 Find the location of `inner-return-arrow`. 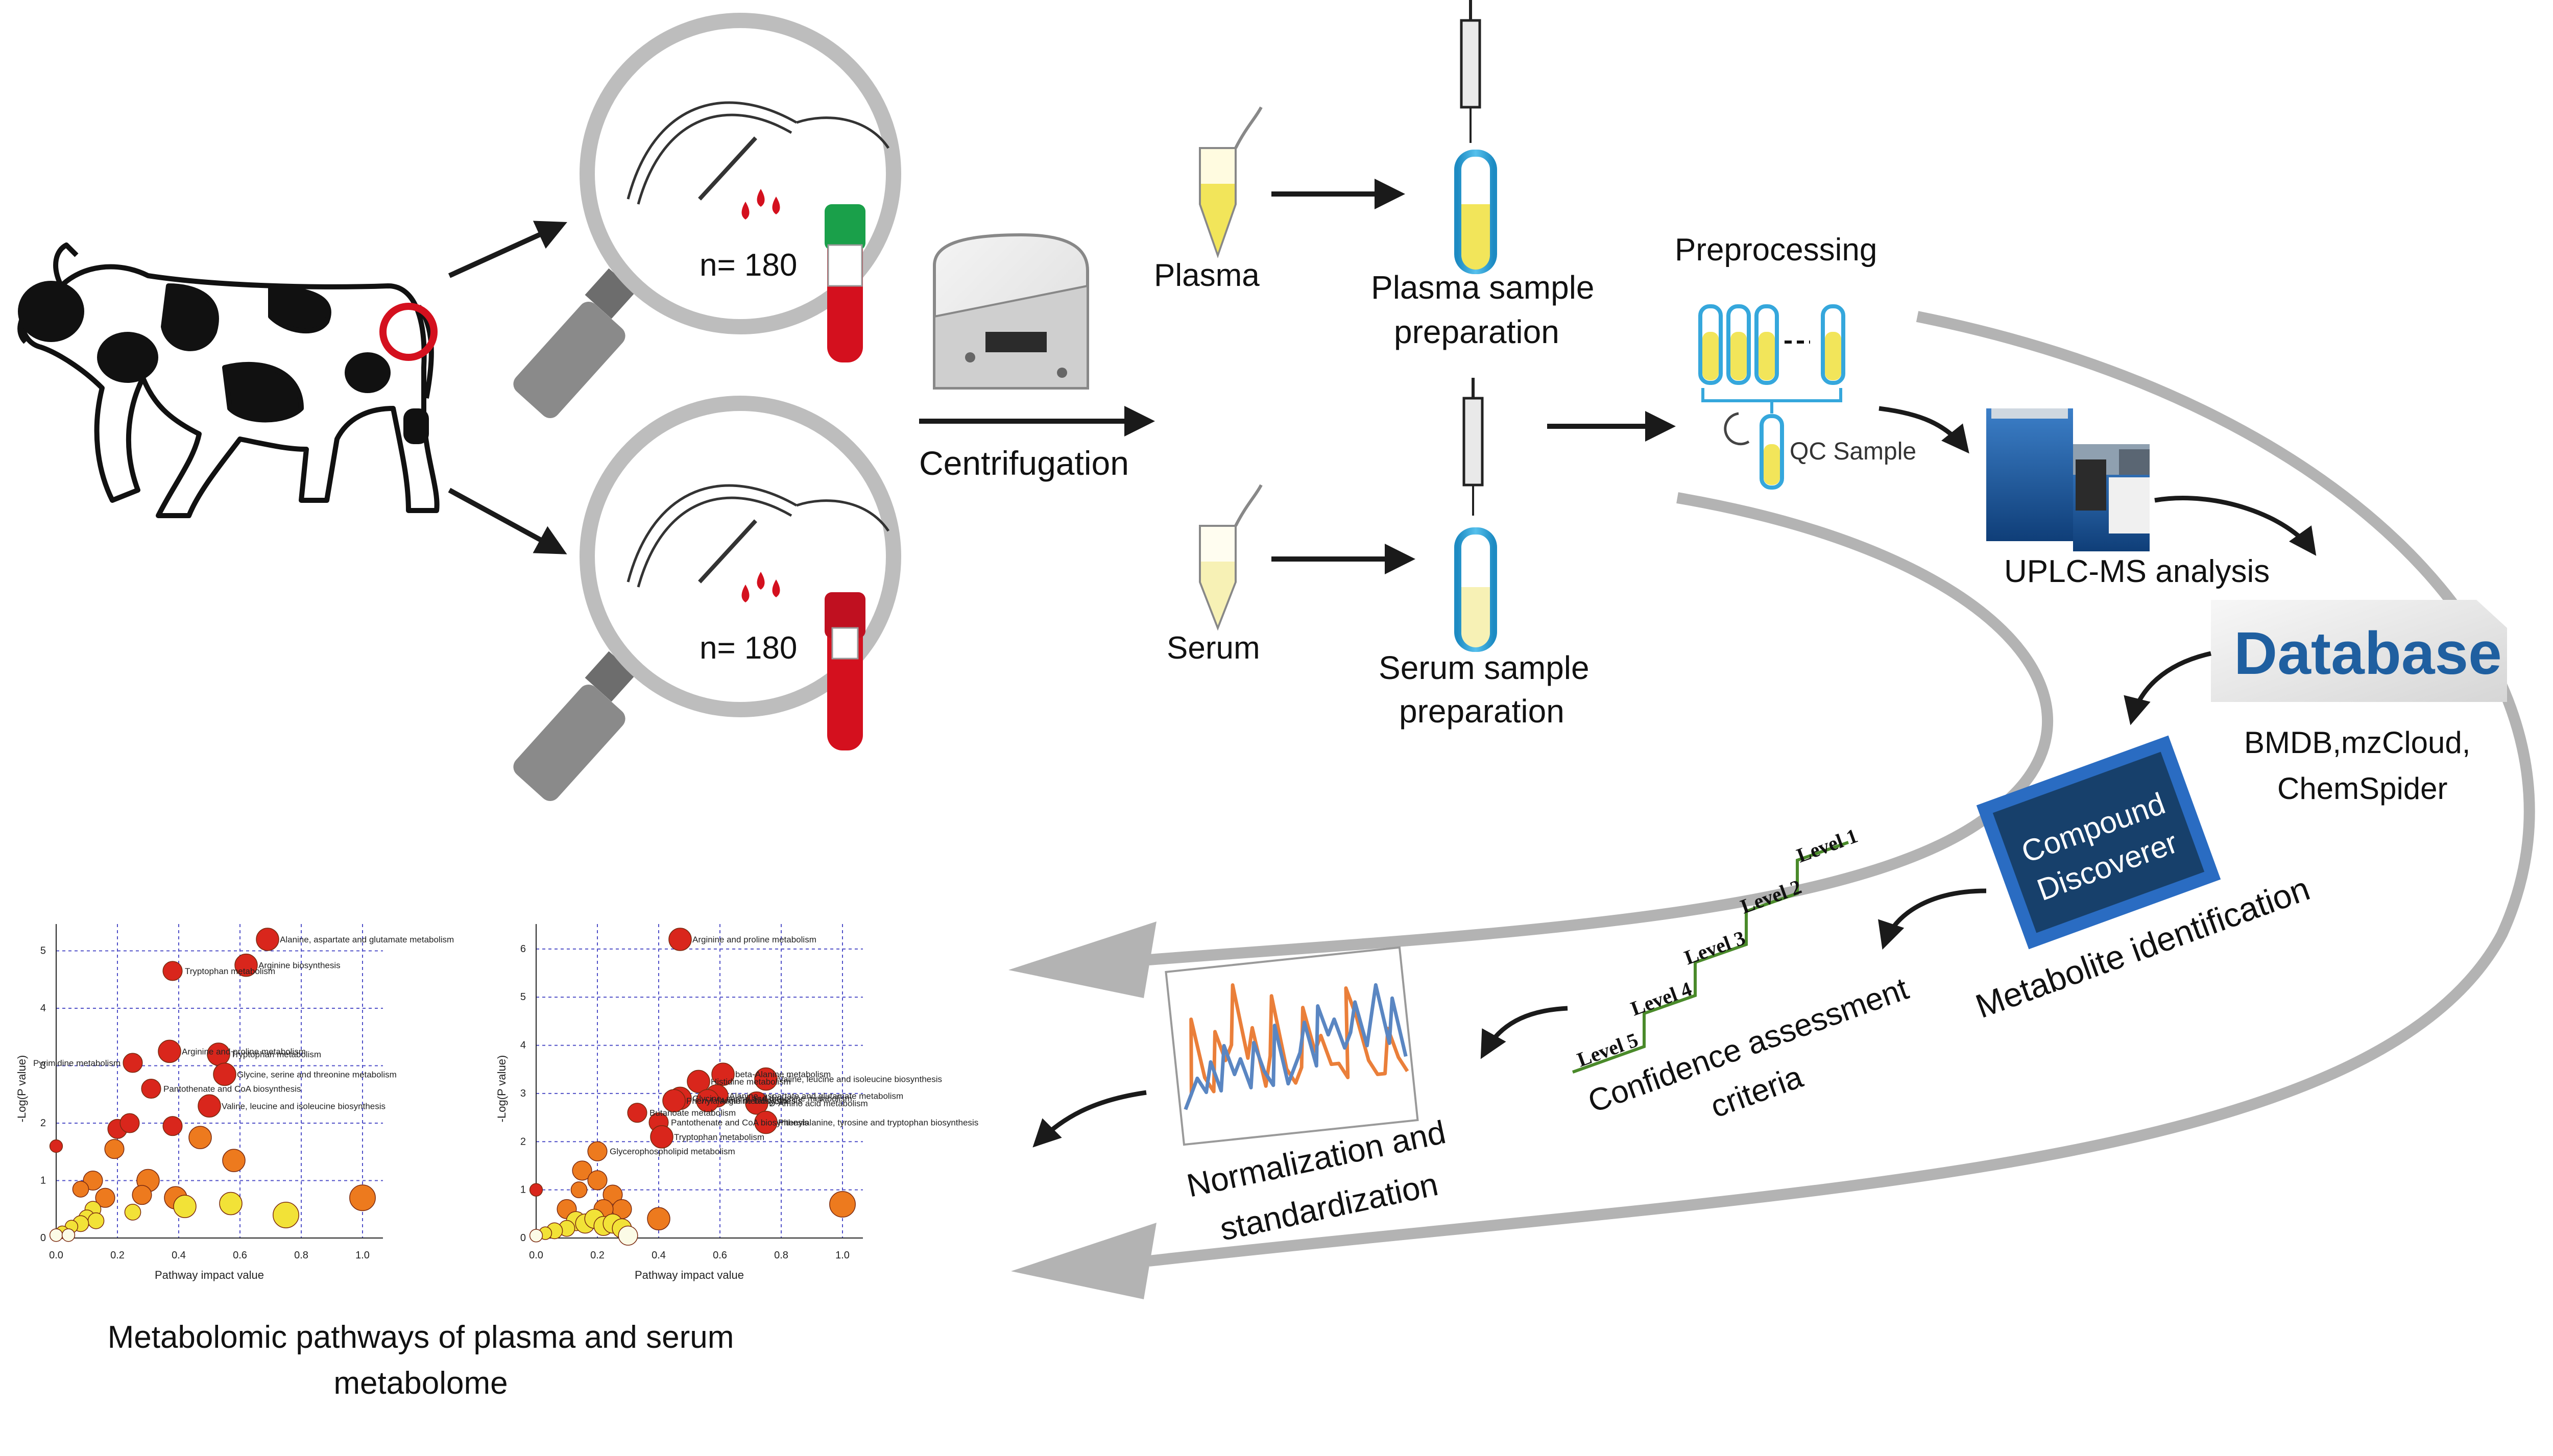

inner-return-arrow is located at coordinates (1601, 728).